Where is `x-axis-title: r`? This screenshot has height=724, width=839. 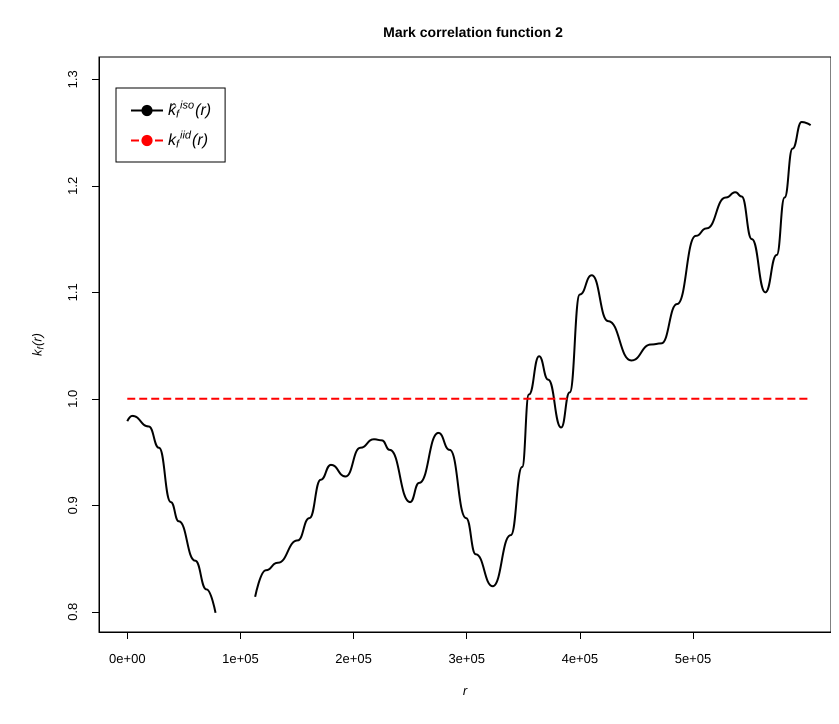 x-axis-title: r is located at coordinates (465, 690).